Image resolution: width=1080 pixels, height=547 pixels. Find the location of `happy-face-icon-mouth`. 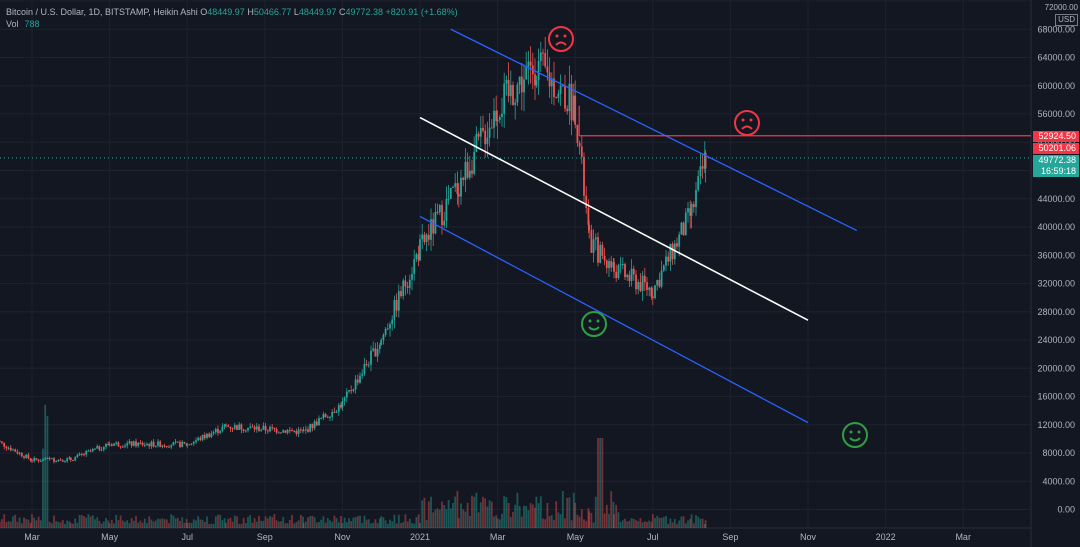

happy-face-icon-mouth is located at coordinates (855, 439).